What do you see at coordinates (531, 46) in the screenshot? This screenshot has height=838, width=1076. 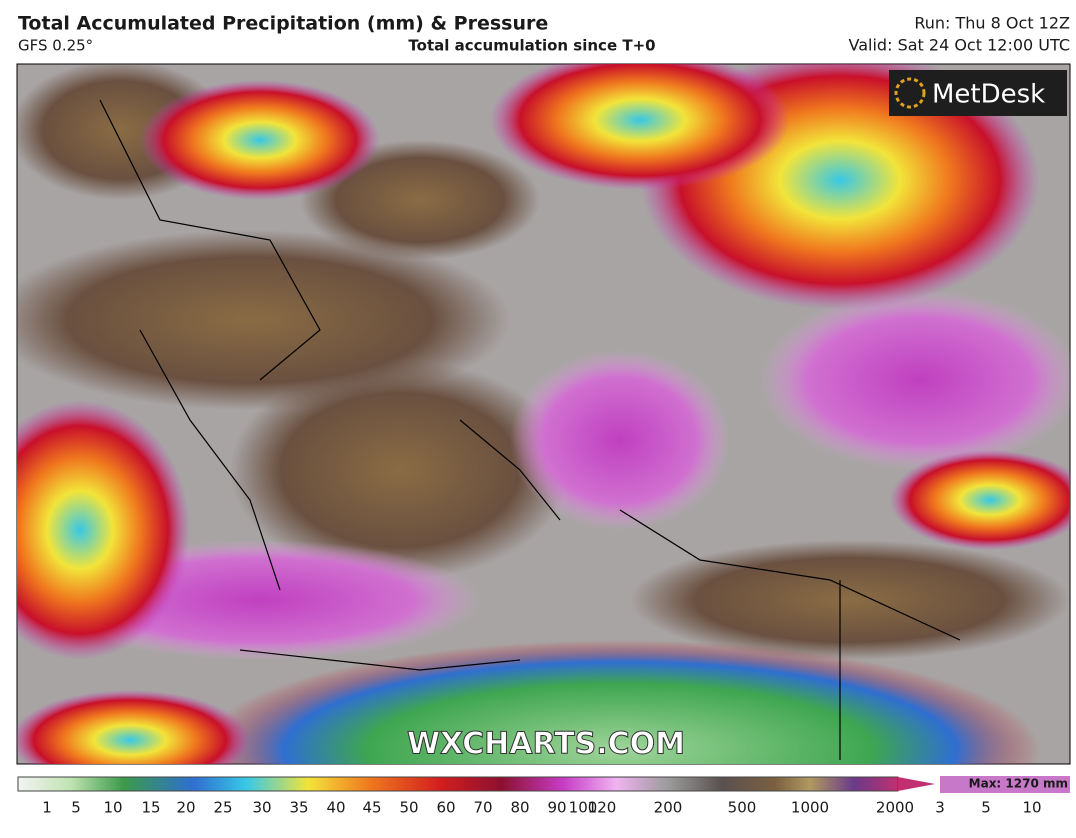 I see `subtitle: Total accumulation since T+0` at bounding box center [531, 46].